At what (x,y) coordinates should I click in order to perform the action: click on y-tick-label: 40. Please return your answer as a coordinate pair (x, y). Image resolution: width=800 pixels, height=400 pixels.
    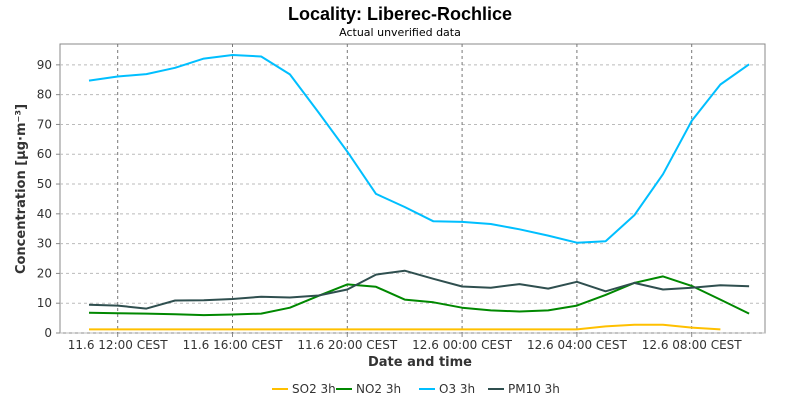
    Looking at the image, I should click on (44, 214).